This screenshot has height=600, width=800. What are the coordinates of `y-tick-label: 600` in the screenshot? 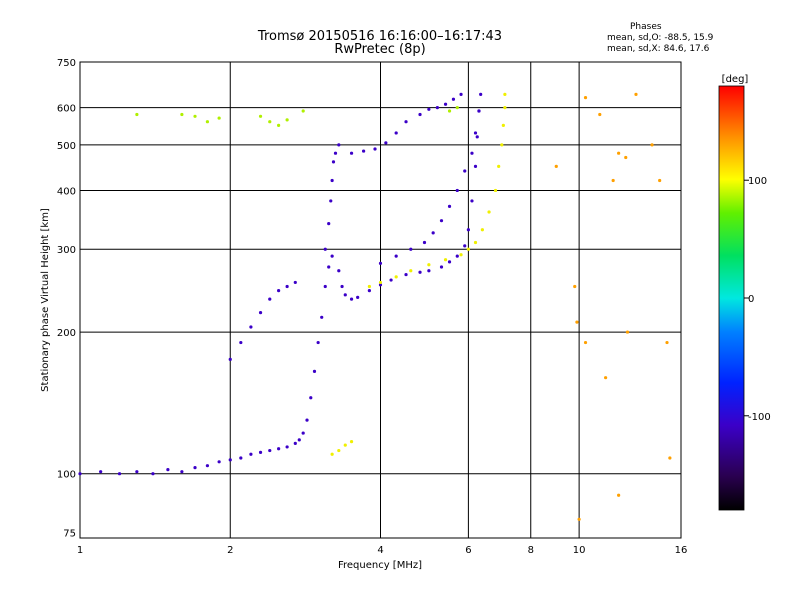 It's located at (66, 109).